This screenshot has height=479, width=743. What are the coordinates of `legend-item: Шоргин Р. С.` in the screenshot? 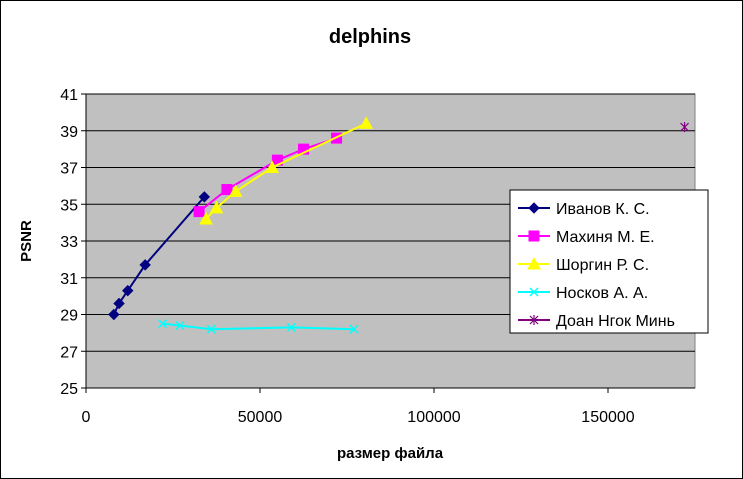 It's located at (583, 265).